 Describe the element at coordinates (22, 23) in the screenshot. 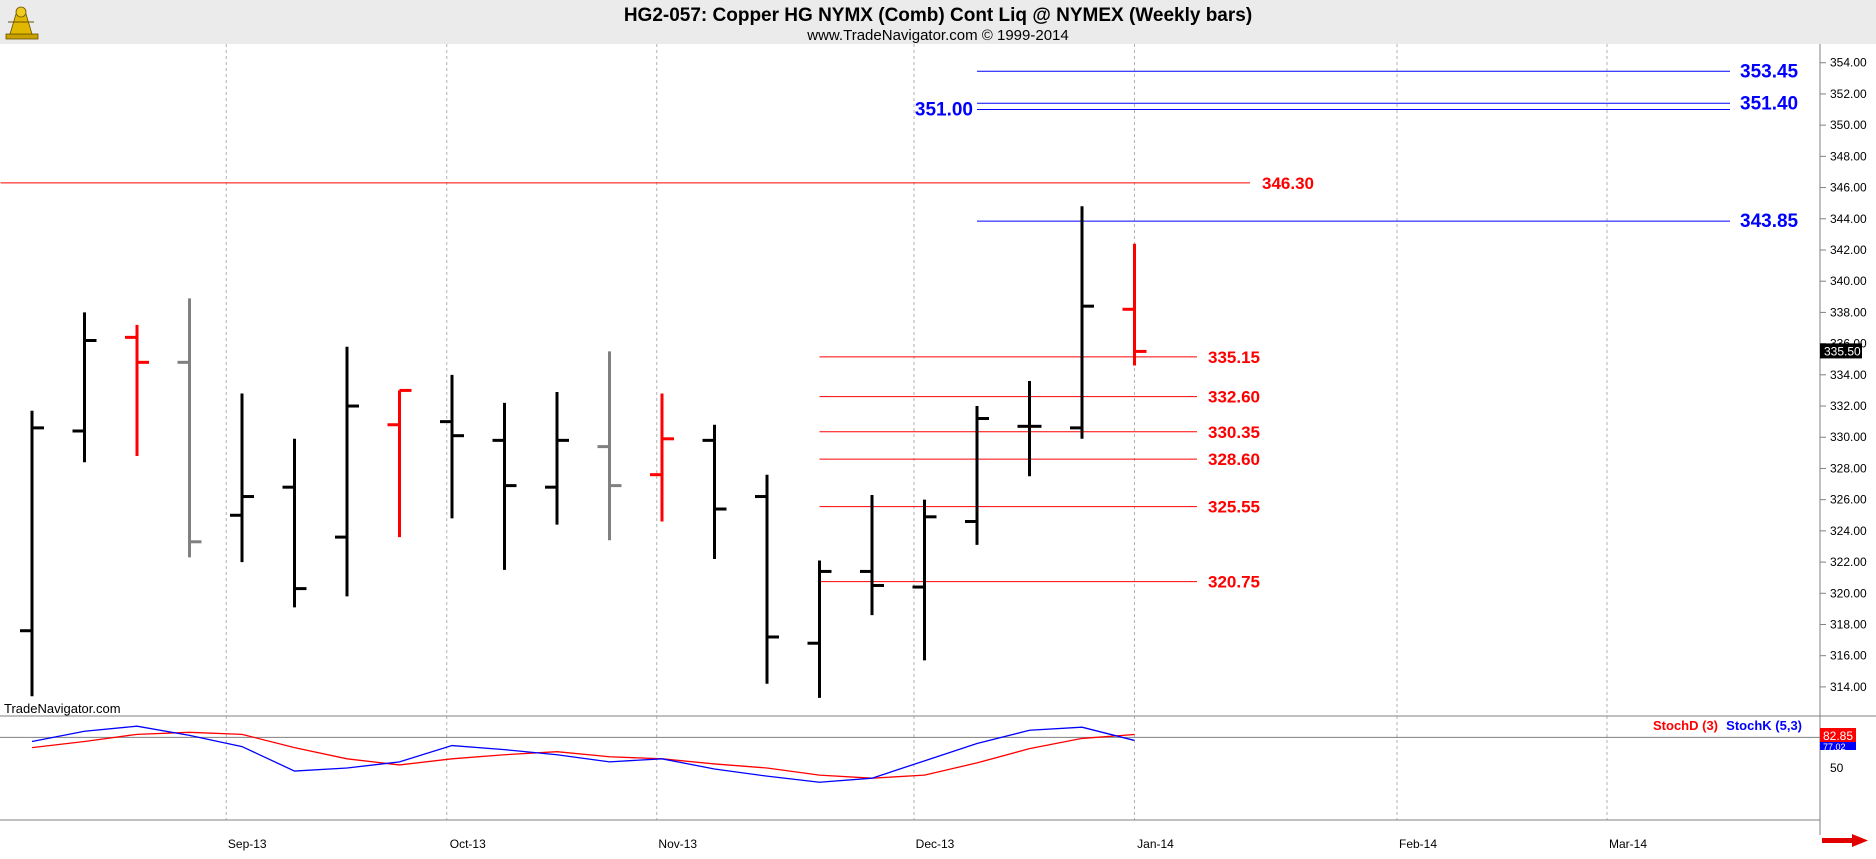

I see `trade-navigator-logo-icon` at that location.